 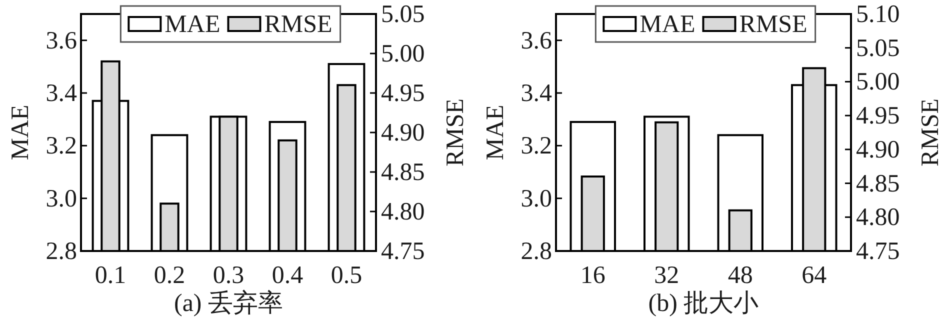 I want to click on x-tick-label: 32, so click(x=667, y=275).